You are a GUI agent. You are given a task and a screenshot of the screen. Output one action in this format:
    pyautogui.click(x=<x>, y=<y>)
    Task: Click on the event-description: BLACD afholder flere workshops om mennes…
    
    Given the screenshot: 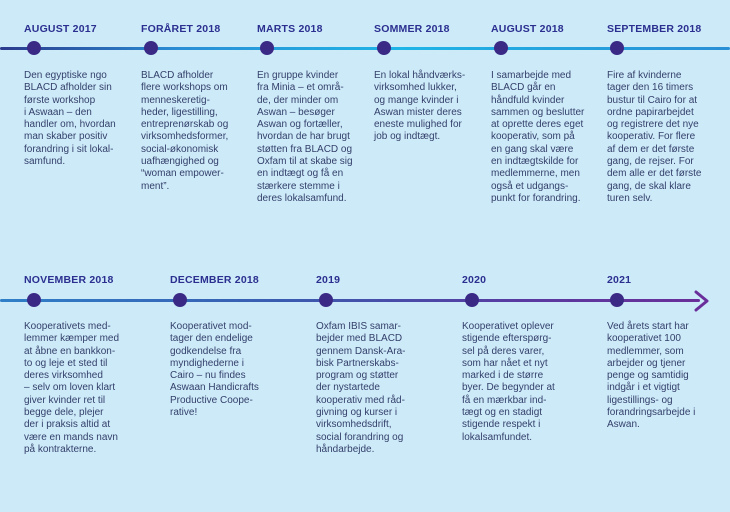 What is the action you would take?
    pyautogui.click(x=185, y=131)
    